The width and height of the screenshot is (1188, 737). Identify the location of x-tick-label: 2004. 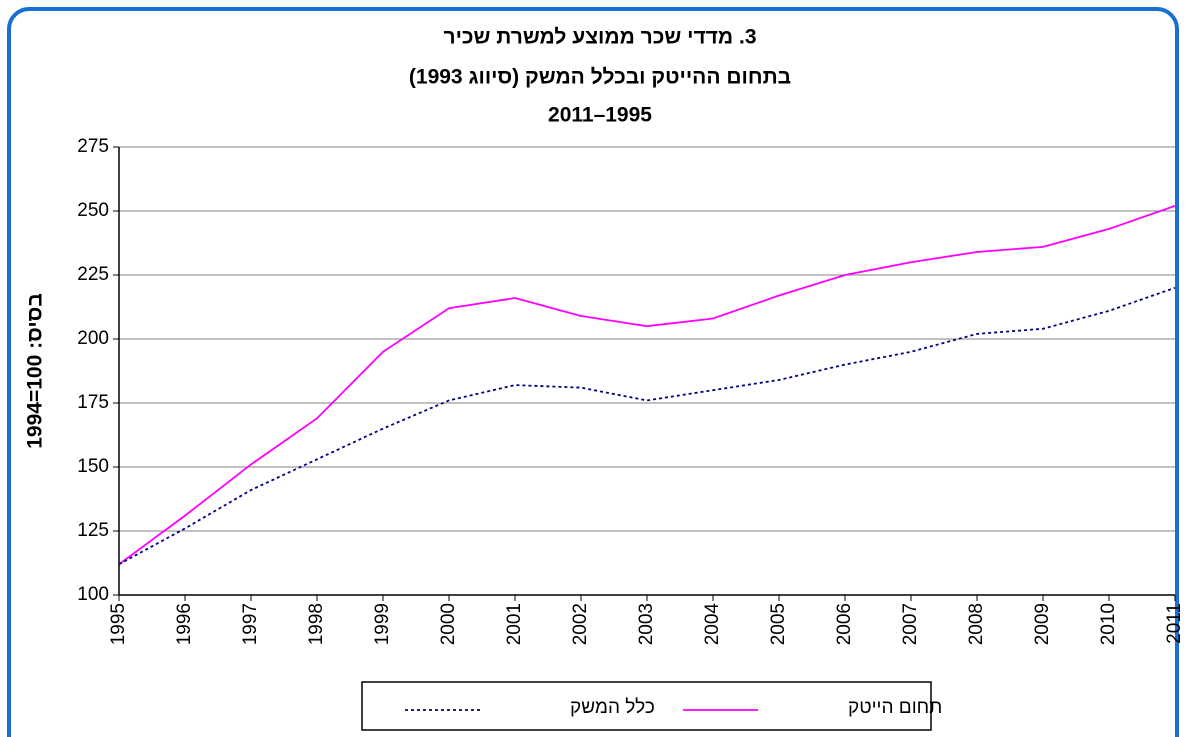
(712, 624).